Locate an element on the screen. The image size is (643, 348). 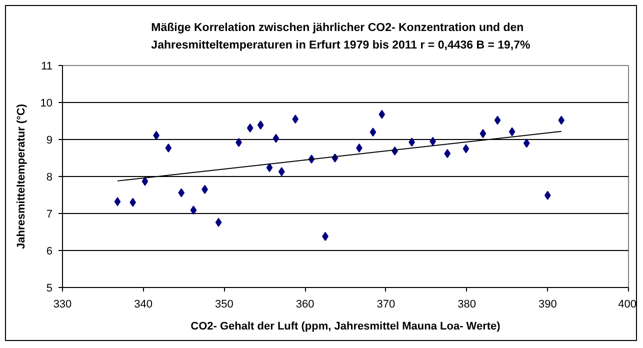
x-tick-label: 330 is located at coordinates (62, 304).